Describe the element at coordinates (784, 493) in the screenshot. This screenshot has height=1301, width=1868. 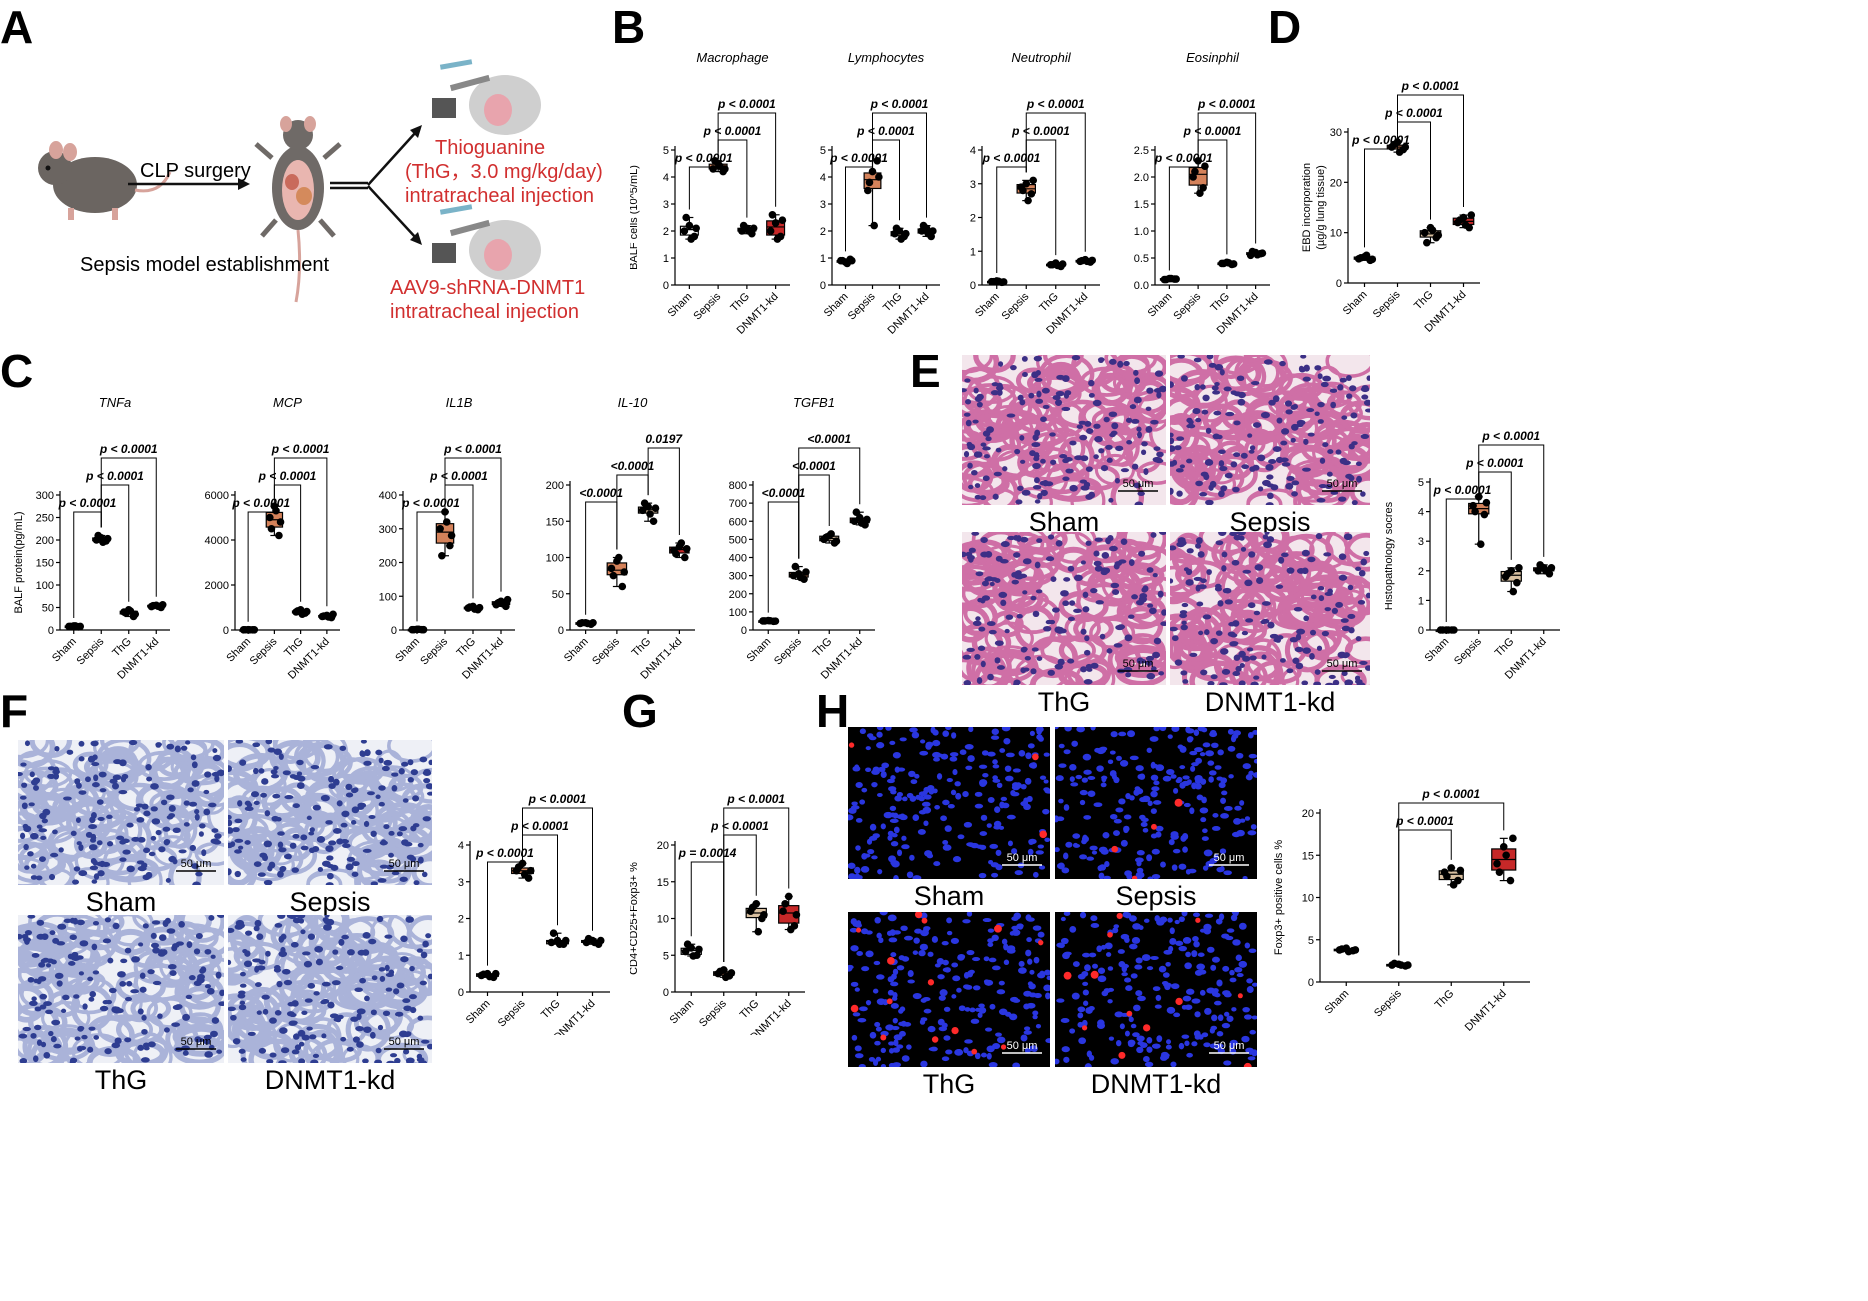
I see `p-value-label: <0.0001` at that location.